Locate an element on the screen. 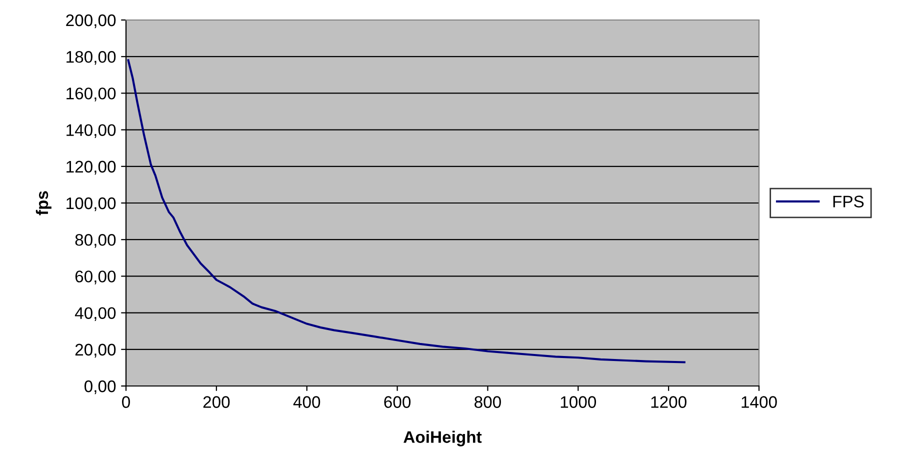 The height and width of the screenshot is (472, 907). y-tick-label: 160,00 is located at coordinates (91, 95).